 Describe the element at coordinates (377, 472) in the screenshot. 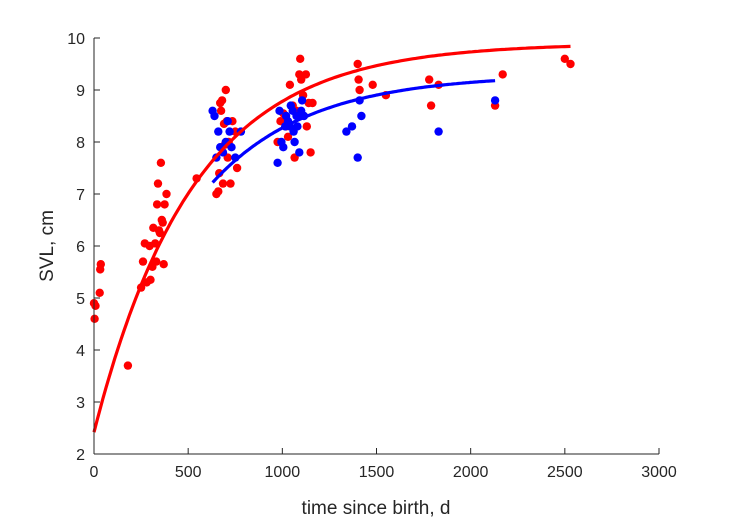

I see `x-tick-label: 1500` at that location.